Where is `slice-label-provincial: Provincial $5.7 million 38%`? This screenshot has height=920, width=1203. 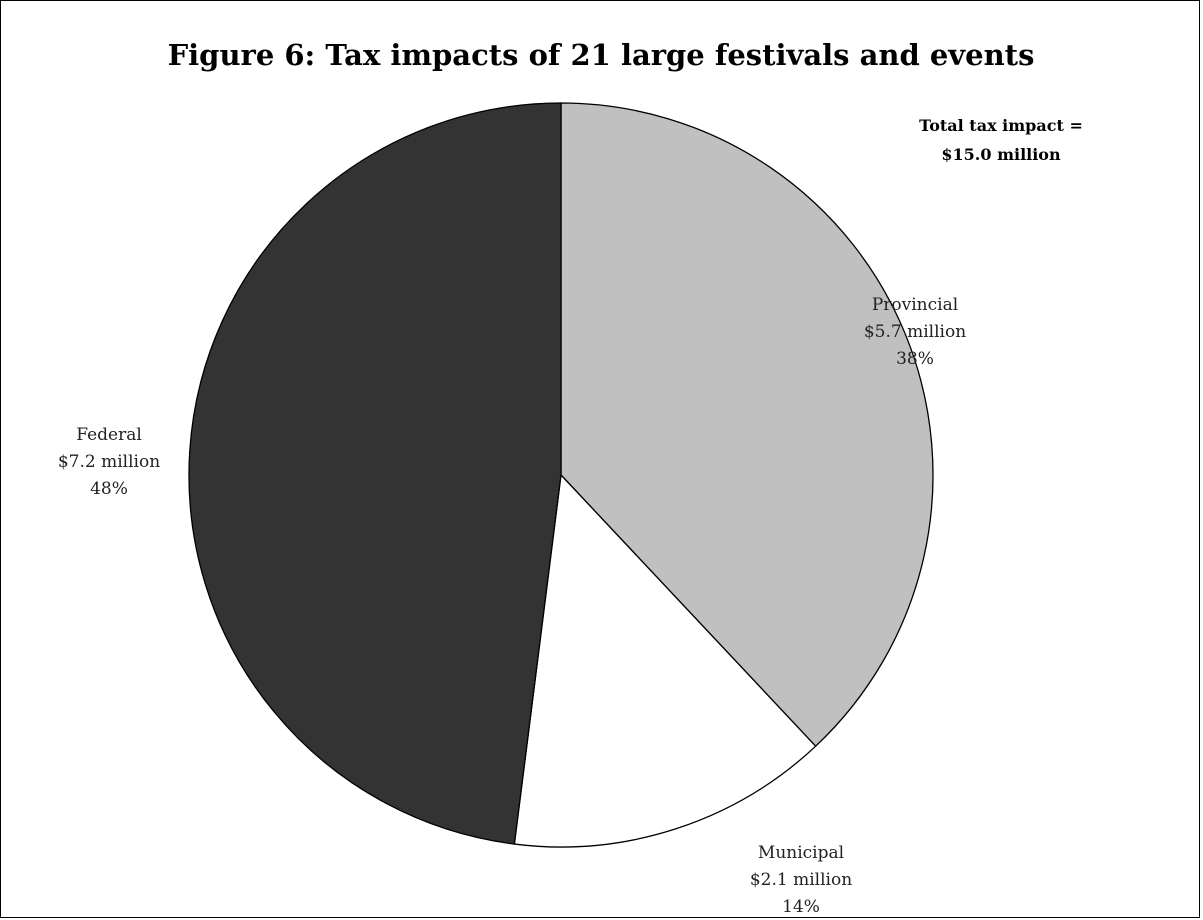 slice-label-provincial: Provincial $5.7 million 38% is located at coordinates (915, 332).